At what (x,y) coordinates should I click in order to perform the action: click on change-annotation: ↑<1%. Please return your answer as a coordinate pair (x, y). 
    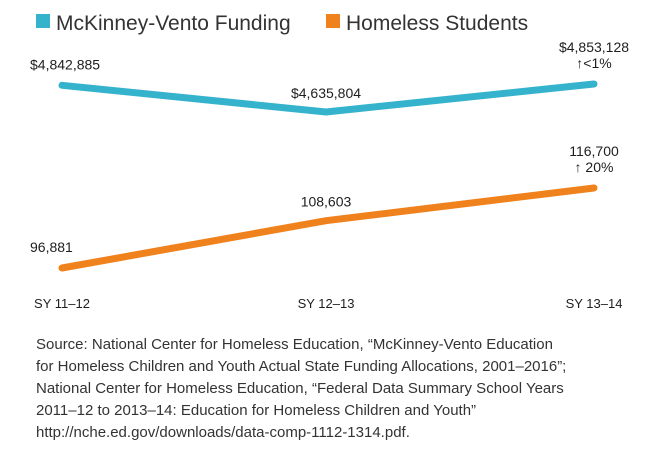
    Looking at the image, I should click on (593, 63).